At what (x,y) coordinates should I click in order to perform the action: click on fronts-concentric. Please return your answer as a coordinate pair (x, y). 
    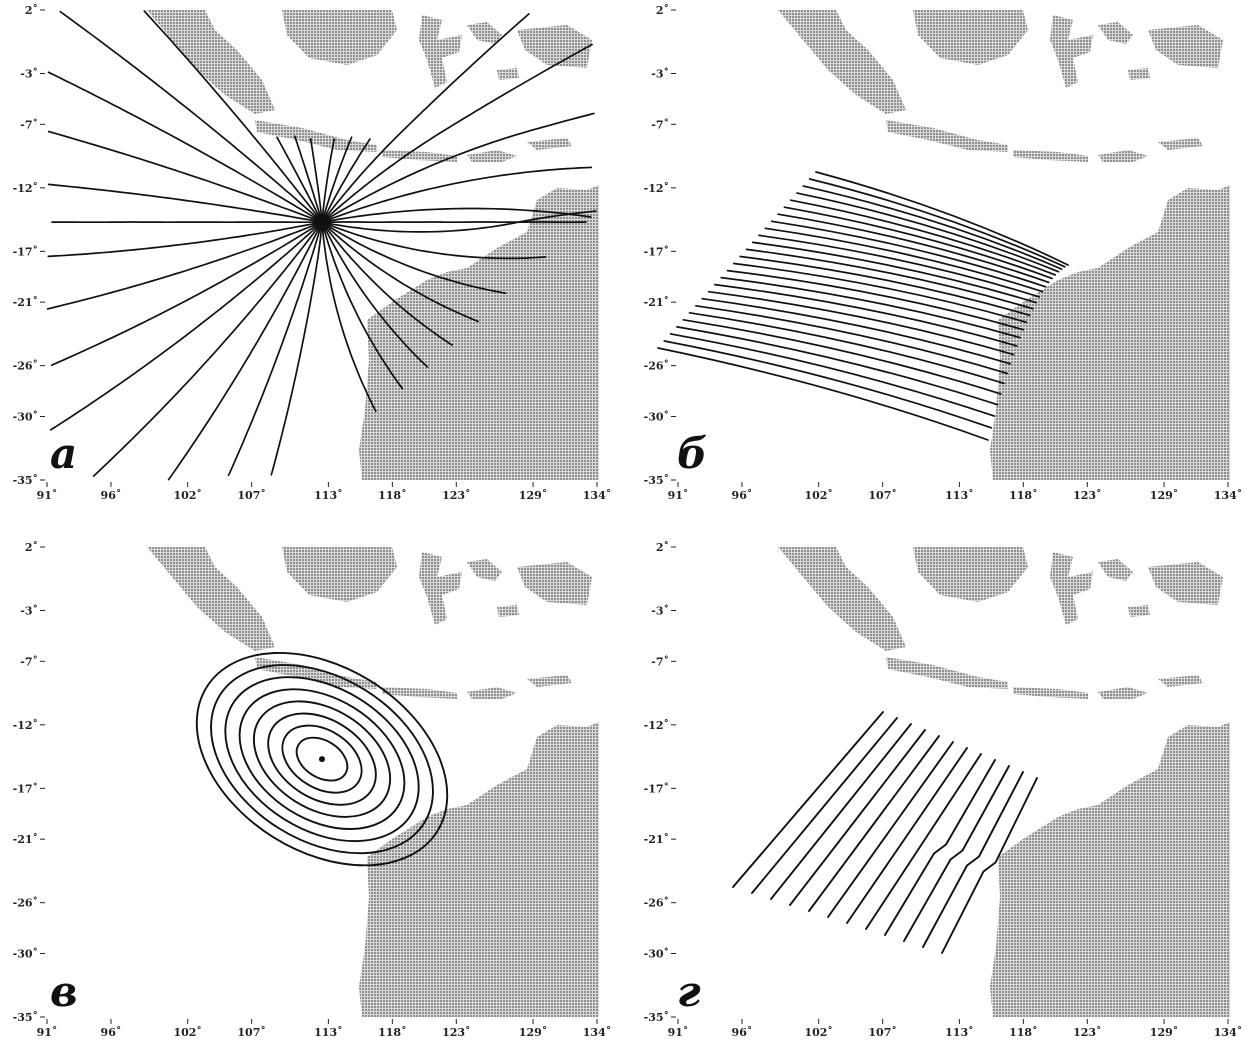
    Looking at the image, I should click on (322, 759).